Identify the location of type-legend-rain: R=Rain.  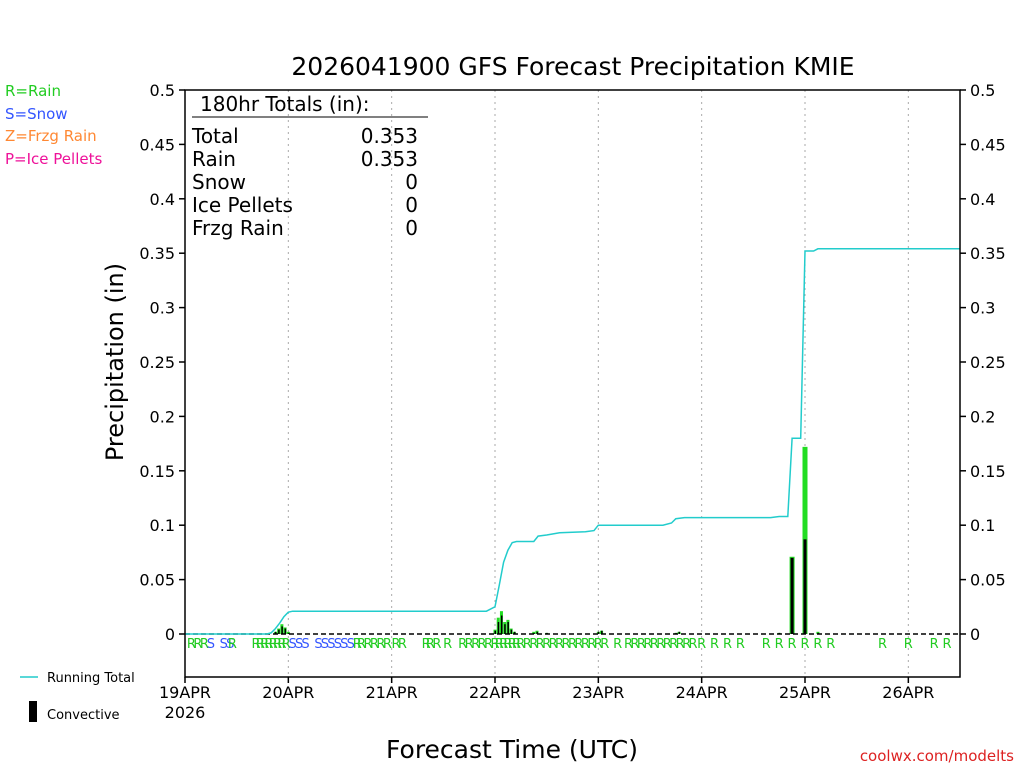
(33, 91).